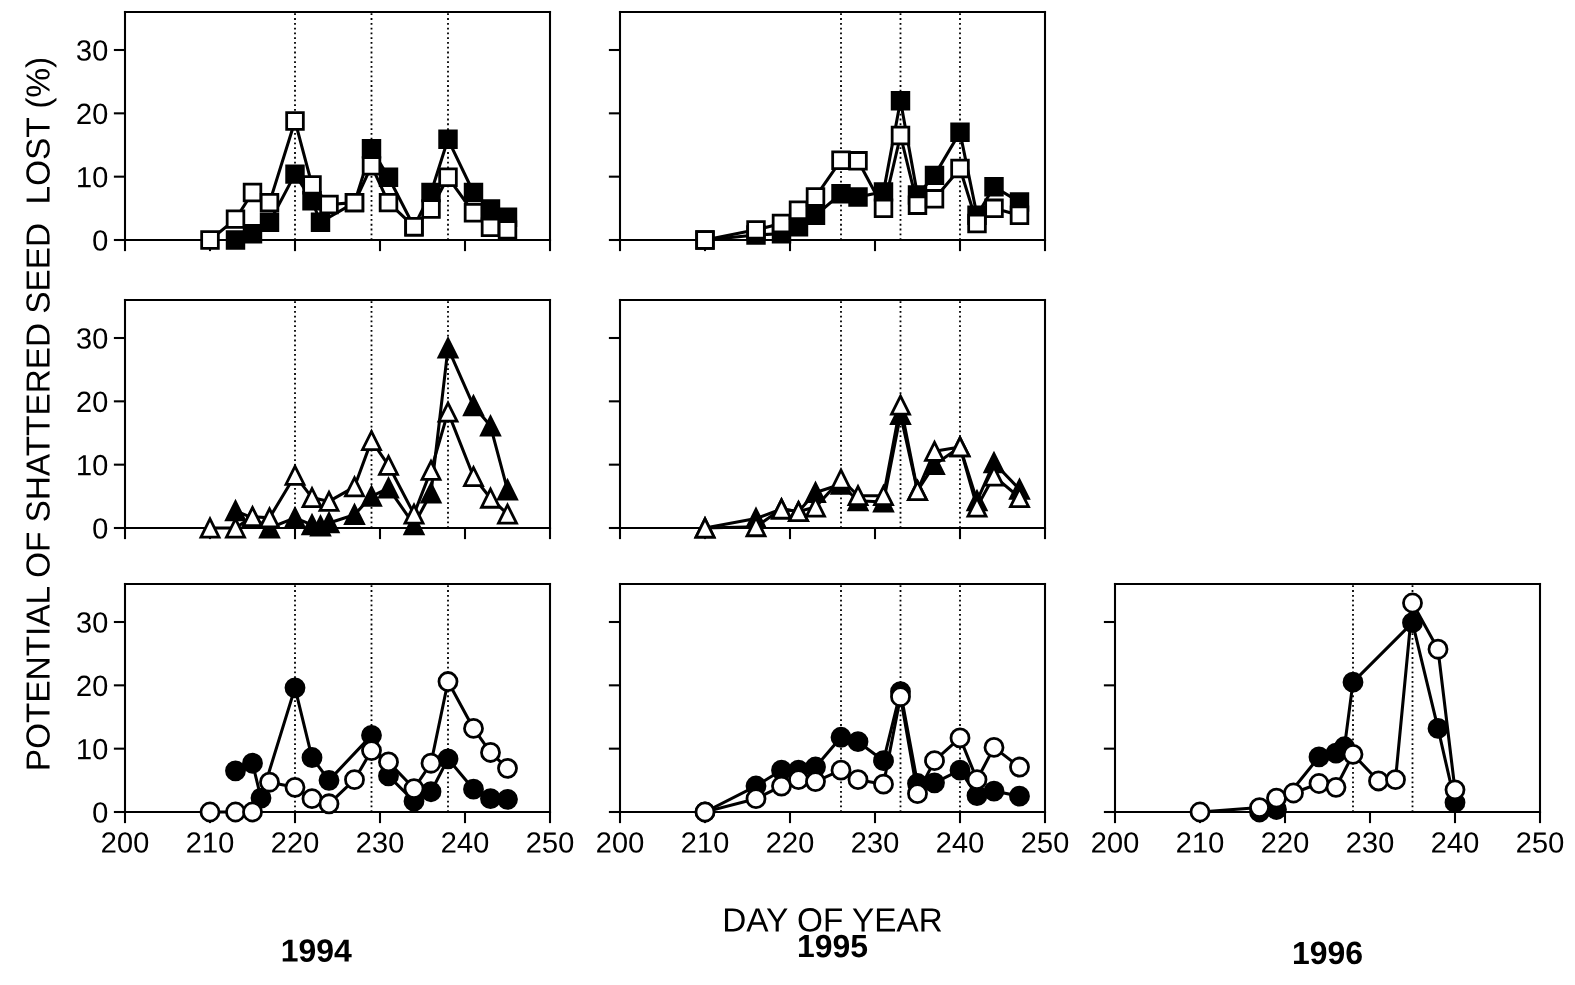 The image size is (1575, 985). I want to click on text: 1995, so click(833, 946).